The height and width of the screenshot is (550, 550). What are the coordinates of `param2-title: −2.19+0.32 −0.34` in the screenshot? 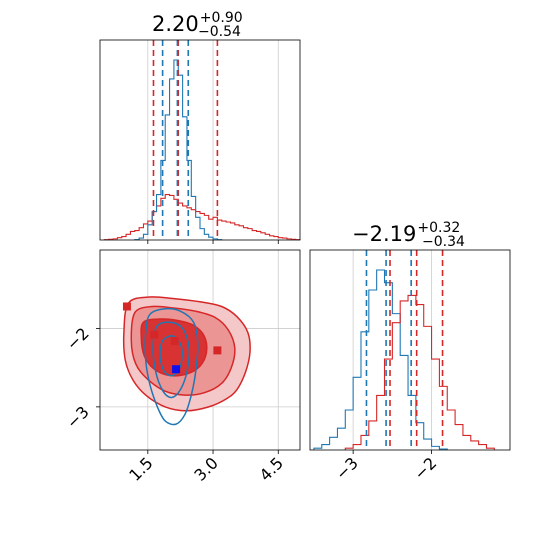 It's located at (408, 235).